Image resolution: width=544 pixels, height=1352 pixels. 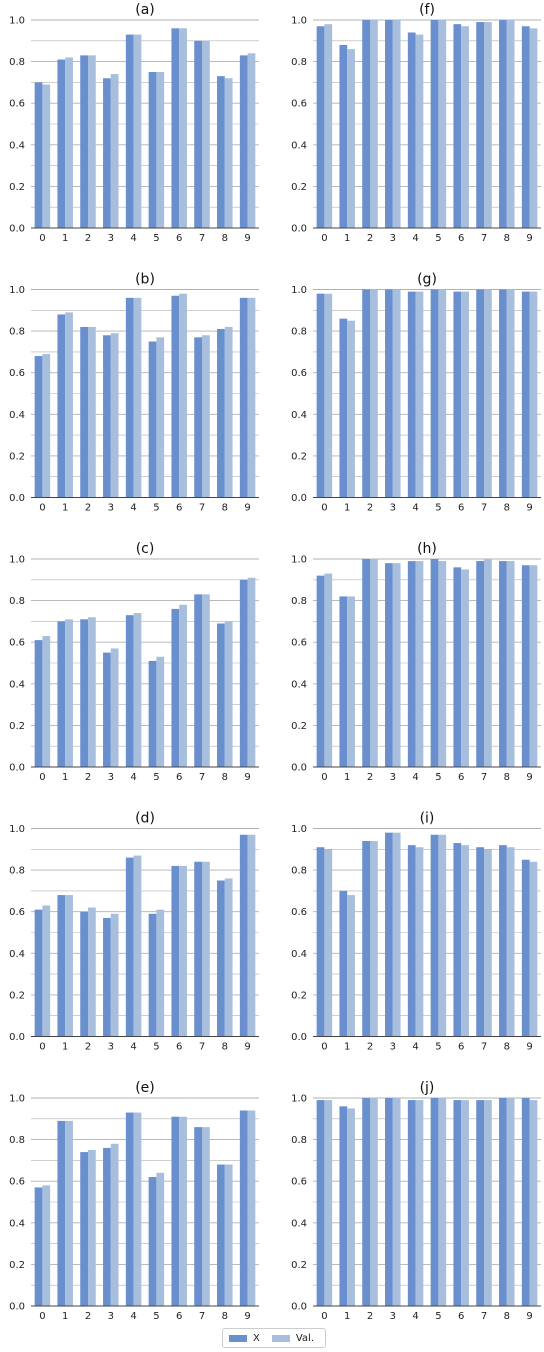 I want to click on panel-title: (h), so click(x=427, y=549).